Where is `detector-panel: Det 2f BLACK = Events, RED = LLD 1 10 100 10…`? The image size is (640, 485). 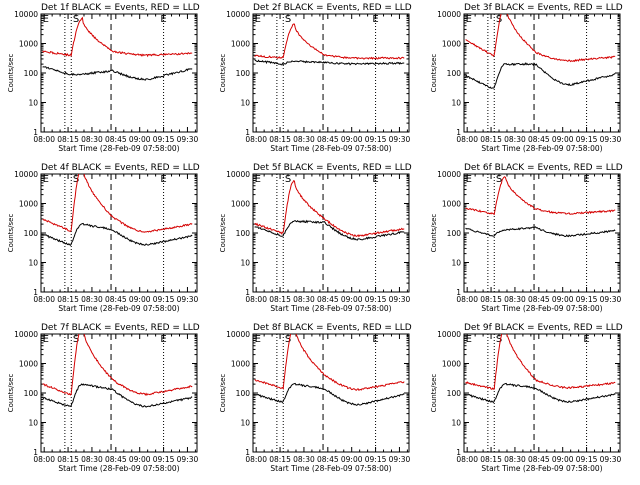
detector-panel: Det 2f BLACK = Events, RED = LLD 1 10 100 10… is located at coordinates (315, 78).